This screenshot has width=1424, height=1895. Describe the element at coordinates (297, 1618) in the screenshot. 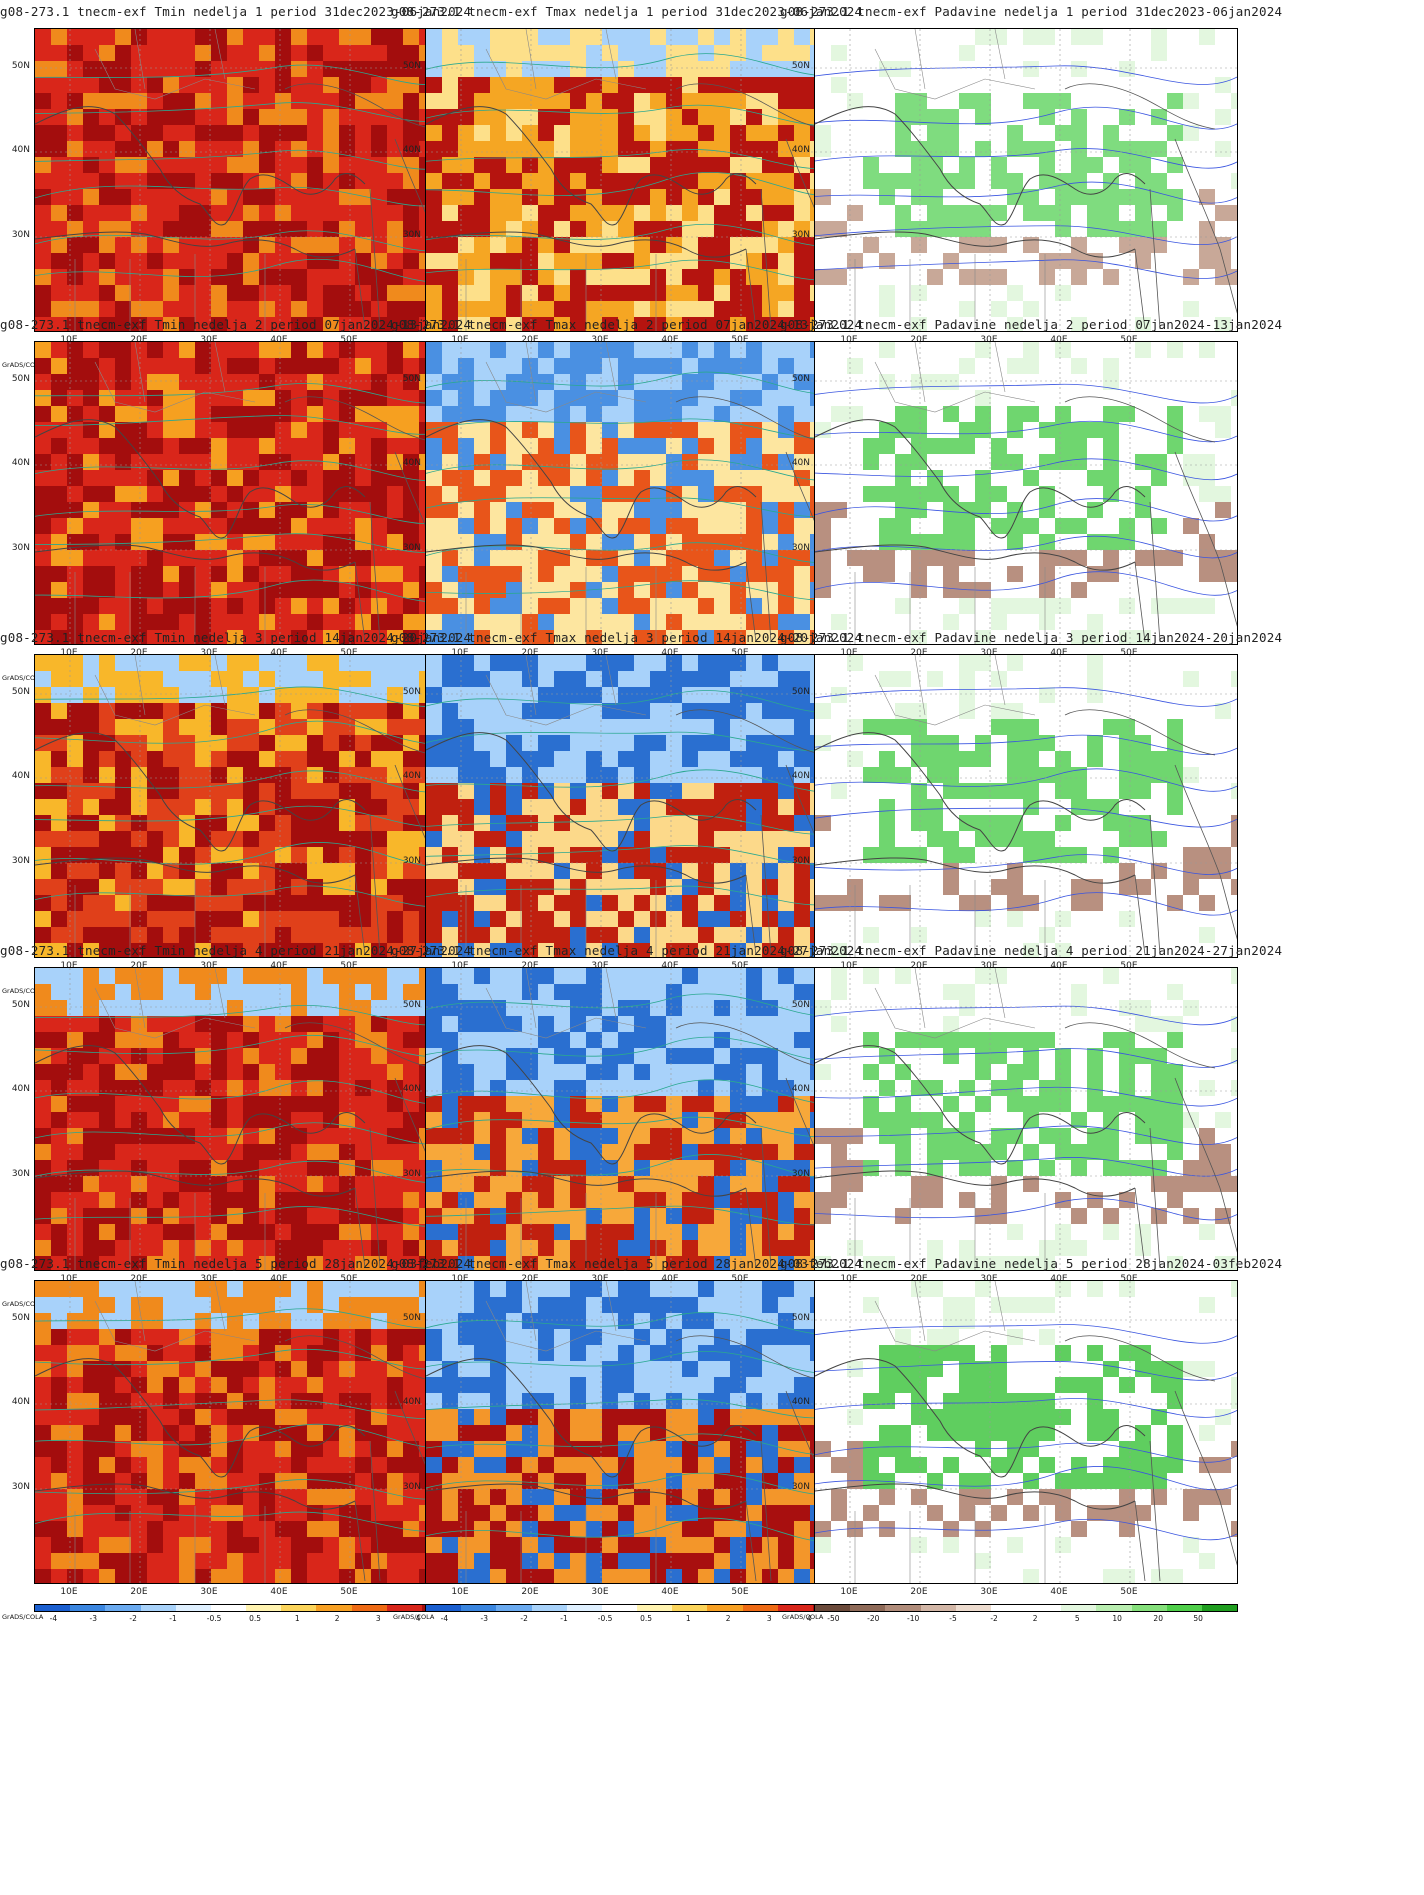

I see `legend-tick-label: 1` at that location.